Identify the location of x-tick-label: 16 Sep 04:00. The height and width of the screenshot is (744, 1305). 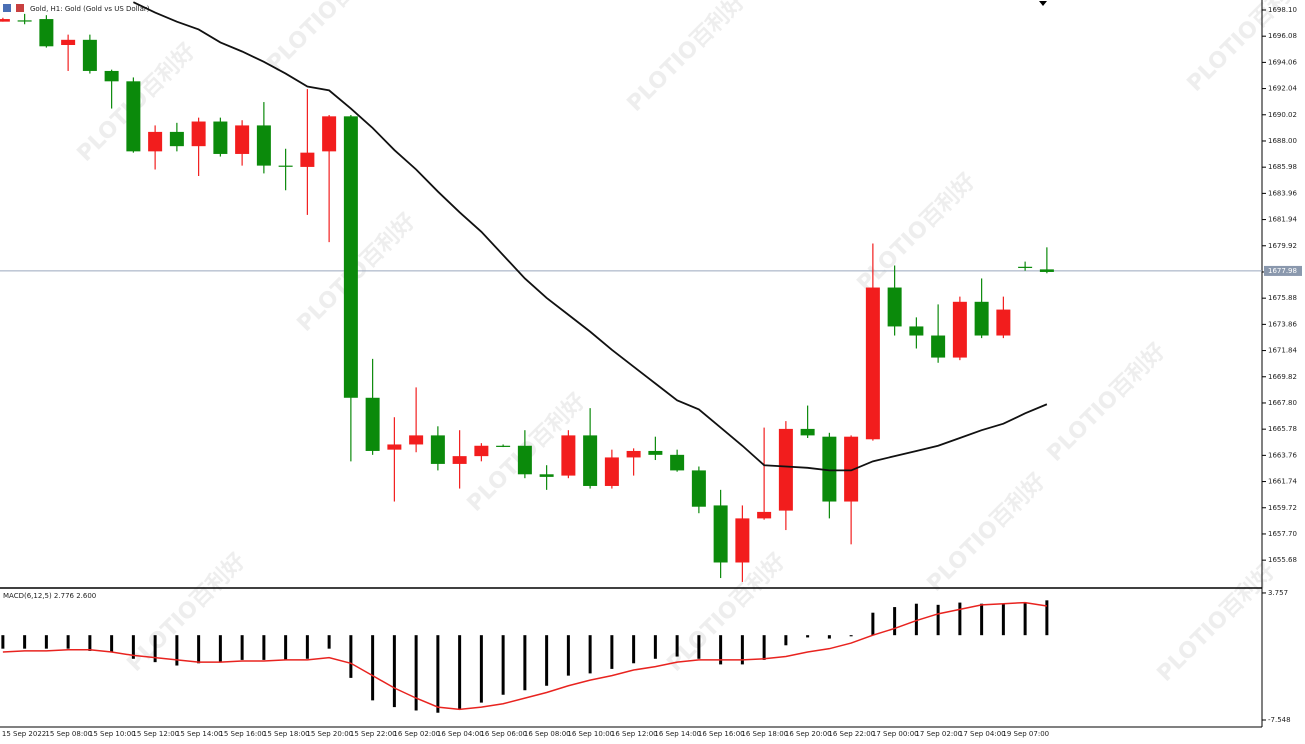
(460, 734).